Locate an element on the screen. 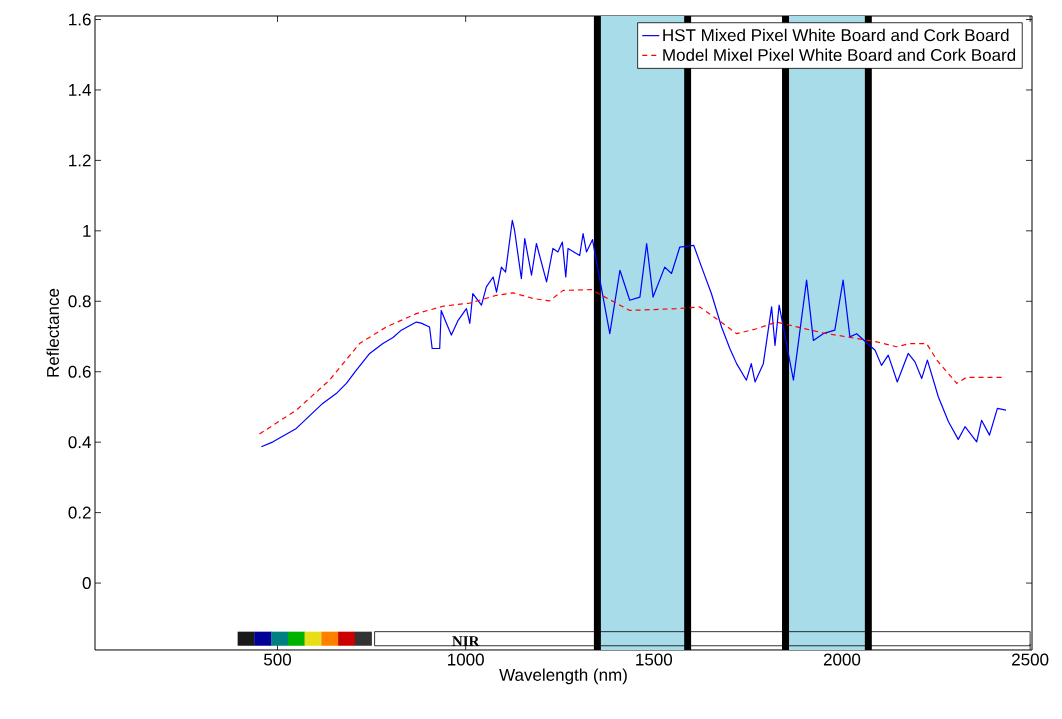 The image size is (1062, 719). x-tick-label: 2500 is located at coordinates (1030, 659).